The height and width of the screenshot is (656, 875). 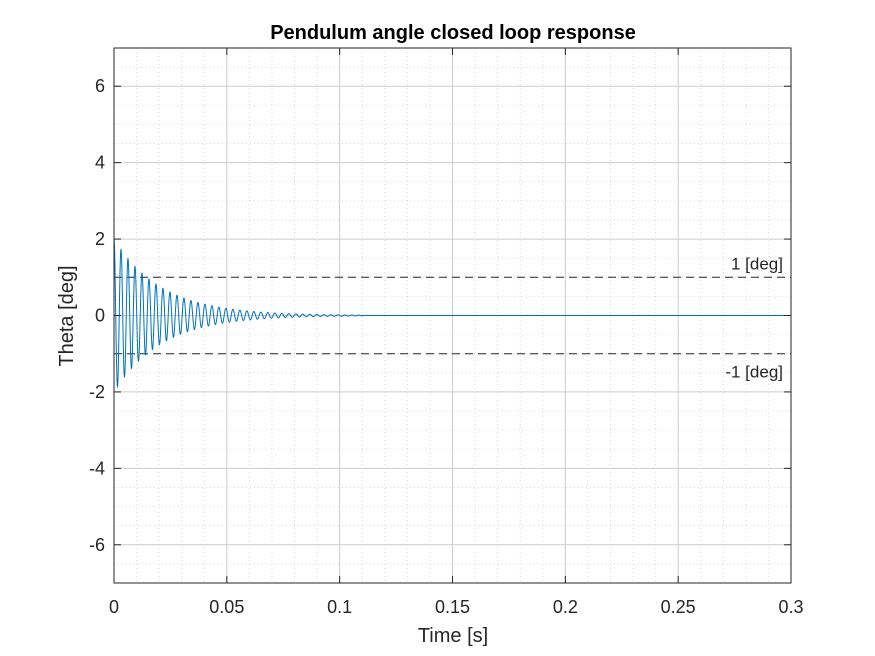 What do you see at coordinates (97, 468) in the screenshot?
I see `y-tick-label: -4` at bounding box center [97, 468].